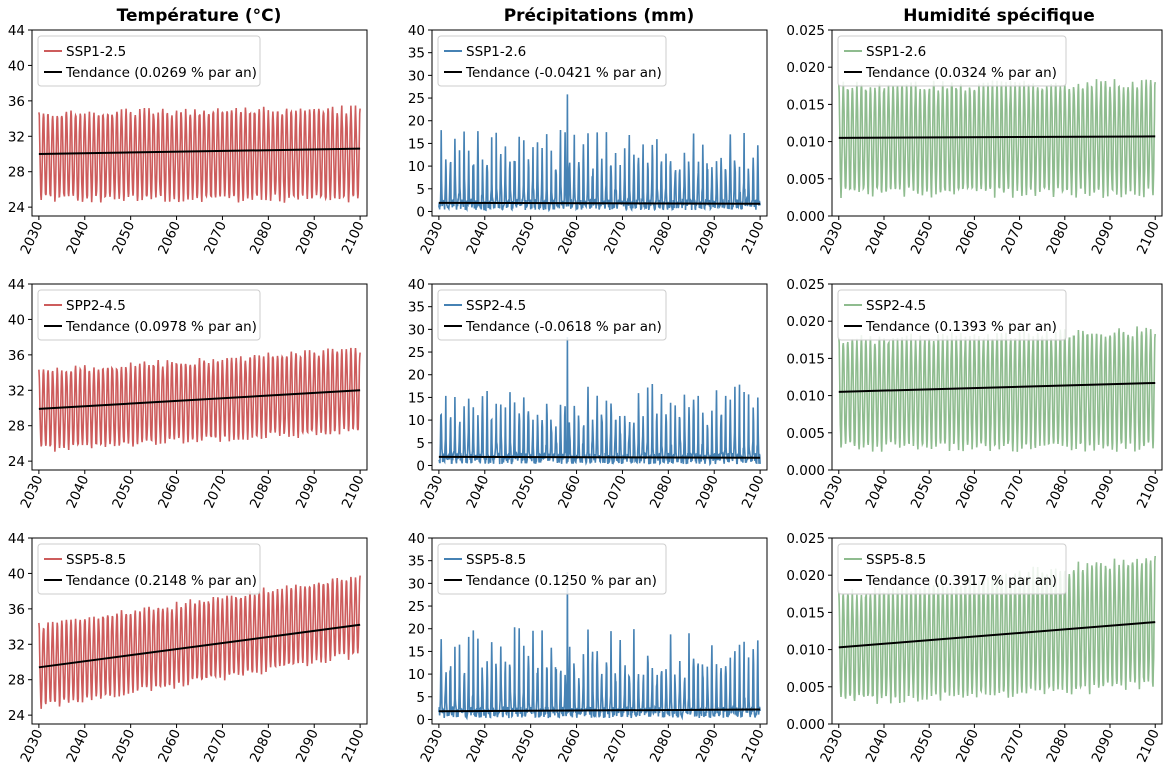  Describe the element at coordinates (805, 651) in the screenshot. I see `y-tick-label: 0.010` at that location.